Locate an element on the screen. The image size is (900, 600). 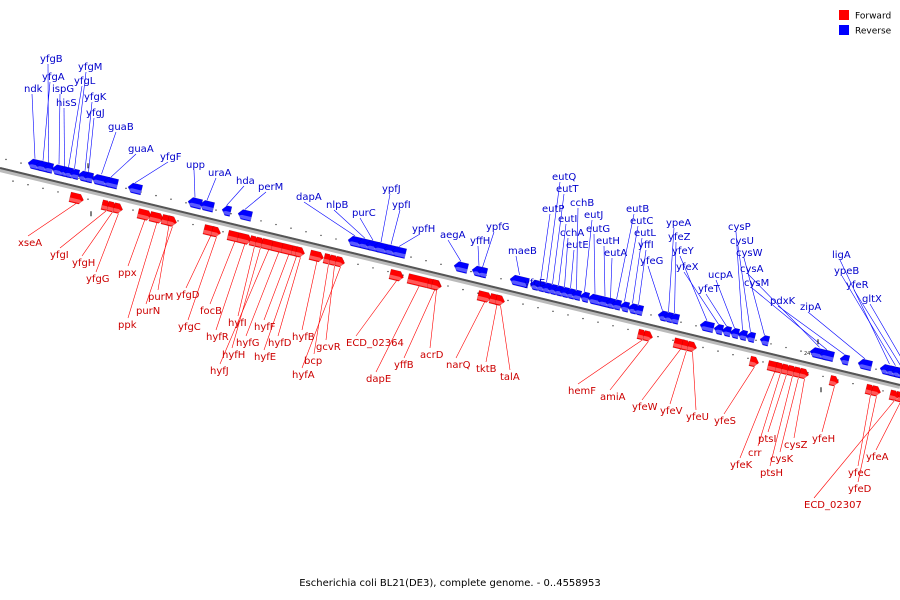
gene-label-yfga: yfgA is located at coordinates (53, 77).